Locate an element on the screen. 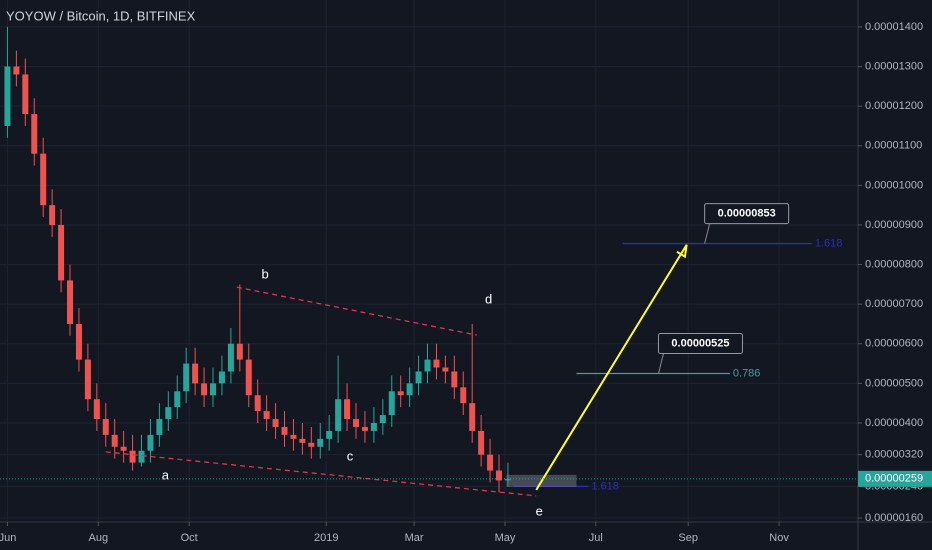 This screenshot has width=932, height=550. x-tick-label: Oct is located at coordinates (189, 538).